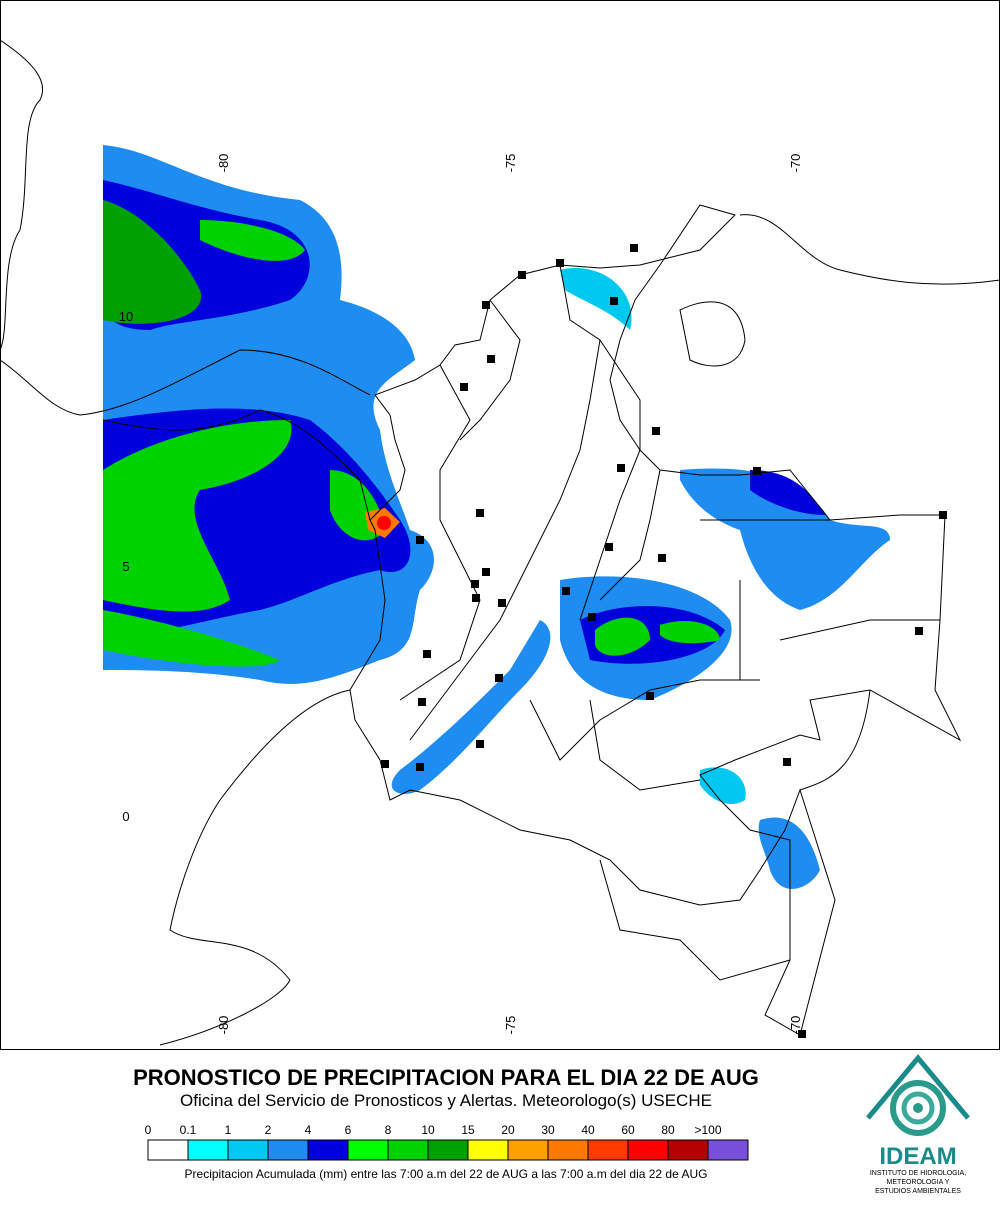 The height and width of the screenshot is (1205, 1000). What do you see at coordinates (918, 1182) in the screenshot?
I see `logo-line: METEOROLOGIA Y` at bounding box center [918, 1182].